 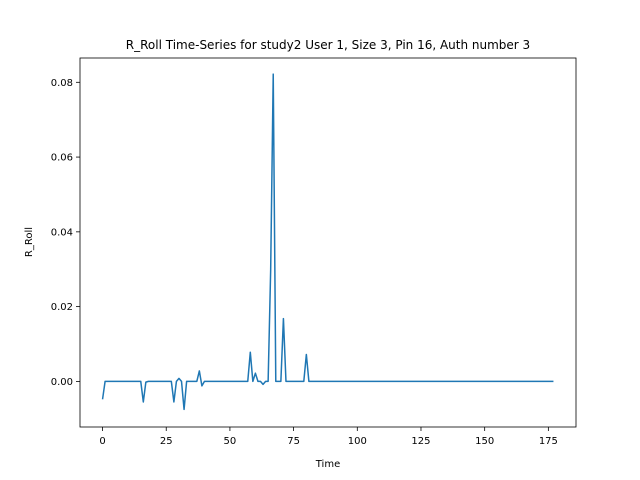 I want to click on x-tick-label: 25, so click(x=166, y=441).